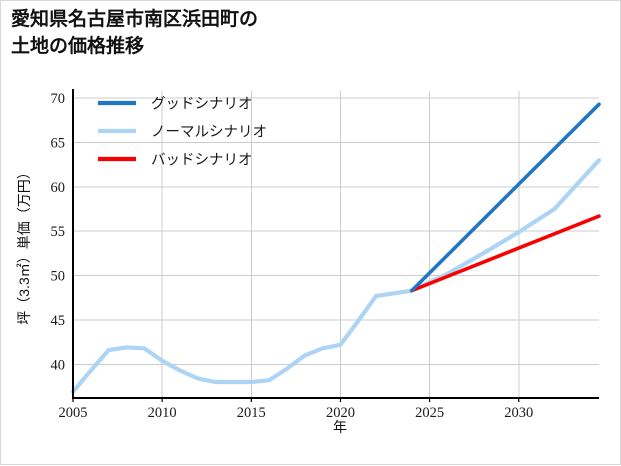 This screenshot has width=621, height=466. I want to click on x-tick-label: 2010, so click(162, 413).